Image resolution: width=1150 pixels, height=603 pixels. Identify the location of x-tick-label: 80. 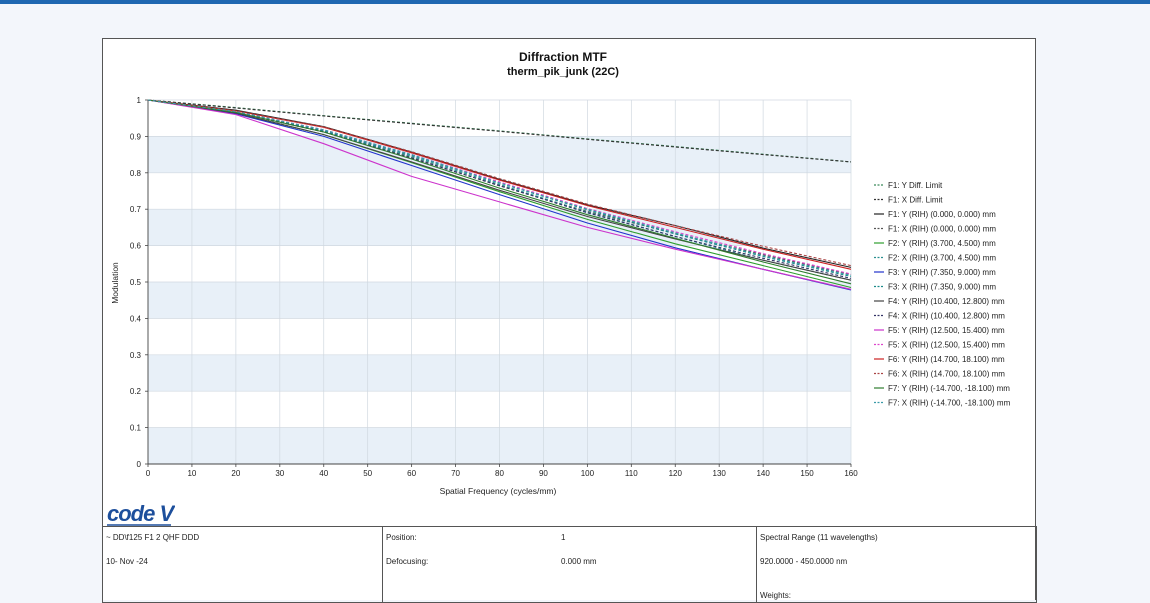
(499, 473).